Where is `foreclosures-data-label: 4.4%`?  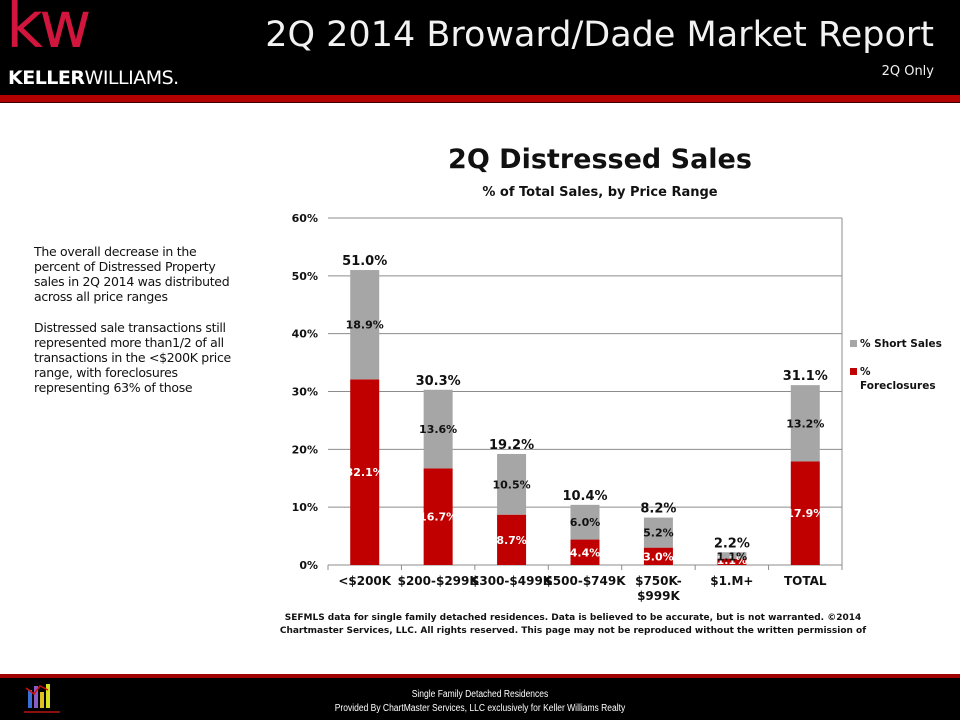 foreclosures-data-label: 4.4% is located at coordinates (585, 552).